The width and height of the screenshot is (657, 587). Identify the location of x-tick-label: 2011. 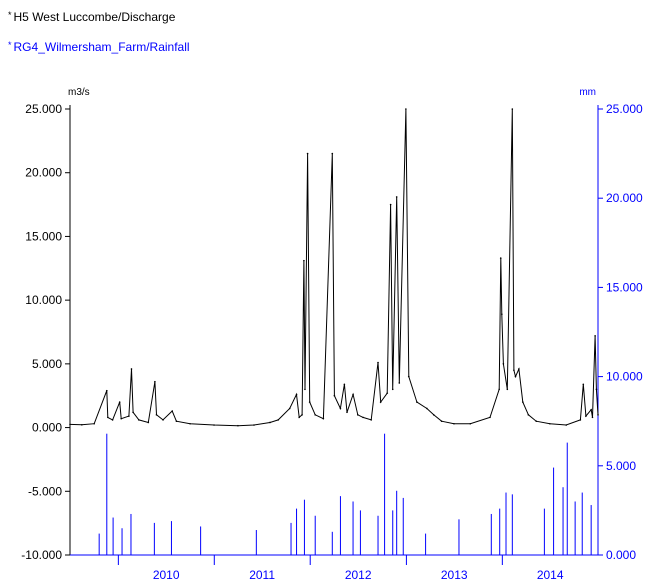
(262, 575).